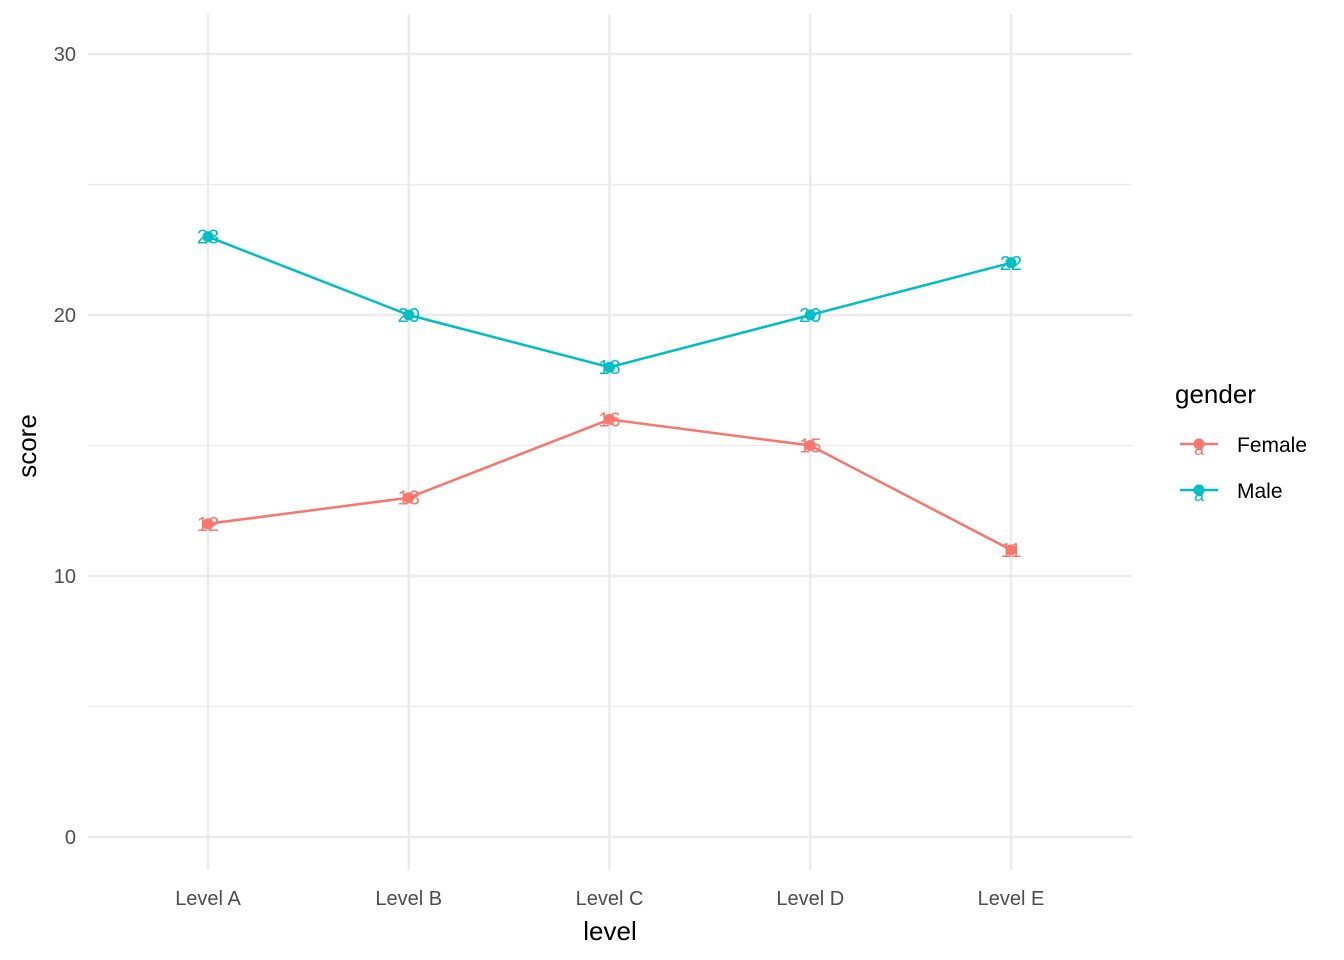 The width and height of the screenshot is (1344, 960). What do you see at coordinates (1272, 445) in the screenshot?
I see `legend-label: Female` at bounding box center [1272, 445].